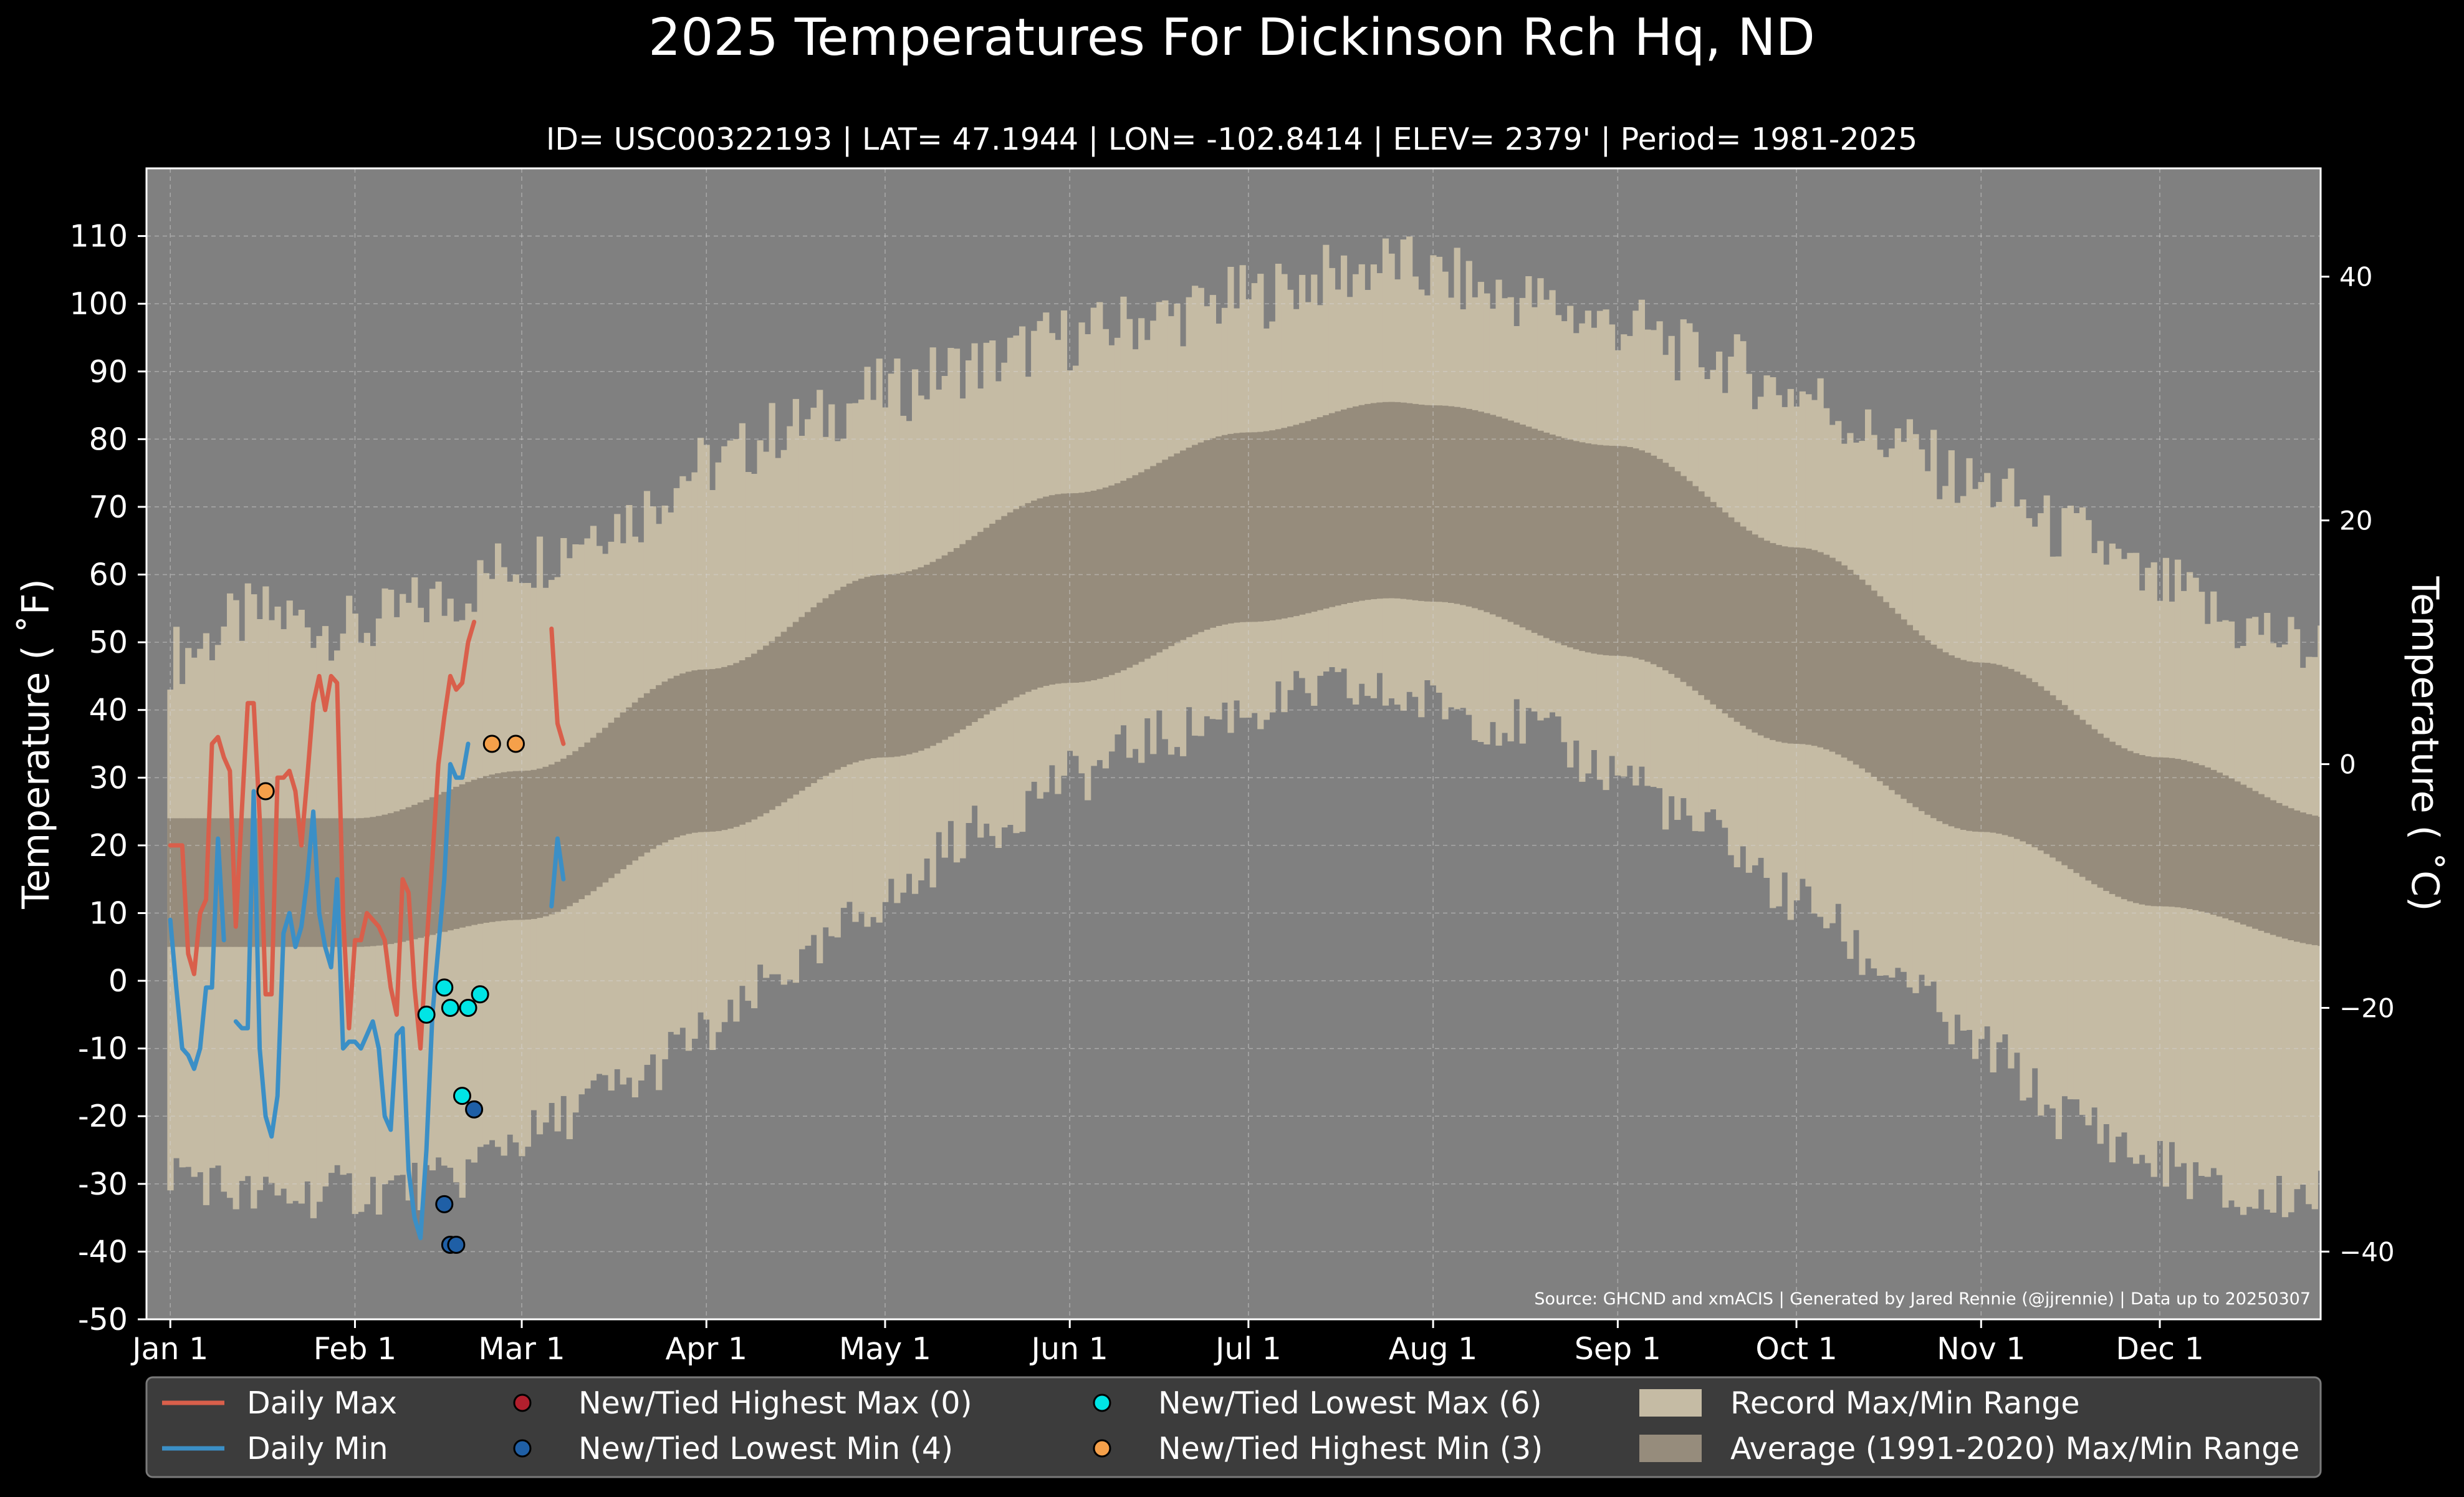 The width and height of the screenshot is (2464, 1497). Describe the element at coordinates (1433, 1349) in the screenshot. I see `x-tick-label: Aug 1` at that location.